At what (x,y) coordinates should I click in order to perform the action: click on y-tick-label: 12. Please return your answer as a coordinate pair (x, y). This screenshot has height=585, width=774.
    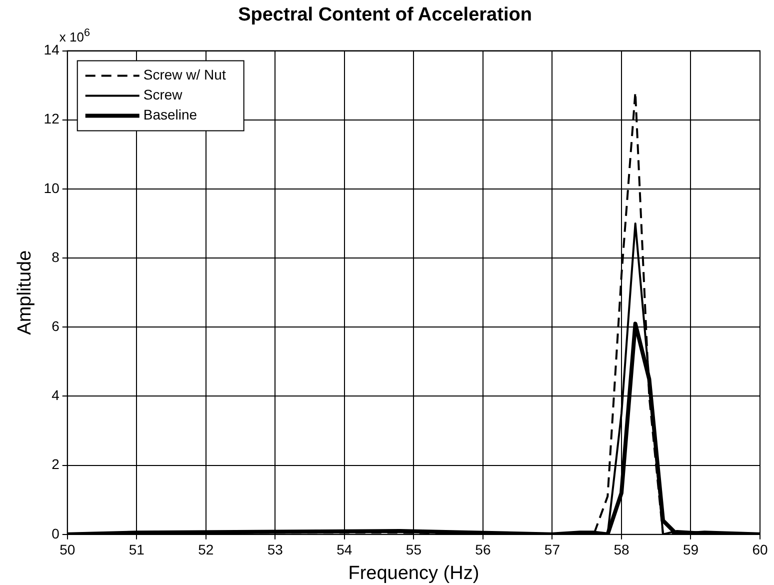
    Looking at the image, I should click on (52, 118).